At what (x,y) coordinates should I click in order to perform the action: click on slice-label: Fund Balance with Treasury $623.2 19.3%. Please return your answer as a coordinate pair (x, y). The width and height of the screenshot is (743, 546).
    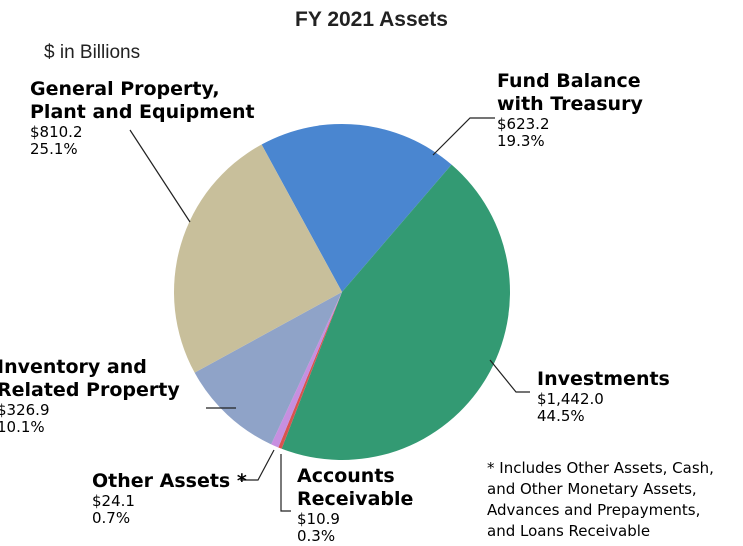
    Looking at the image, I should click on (570, 110).